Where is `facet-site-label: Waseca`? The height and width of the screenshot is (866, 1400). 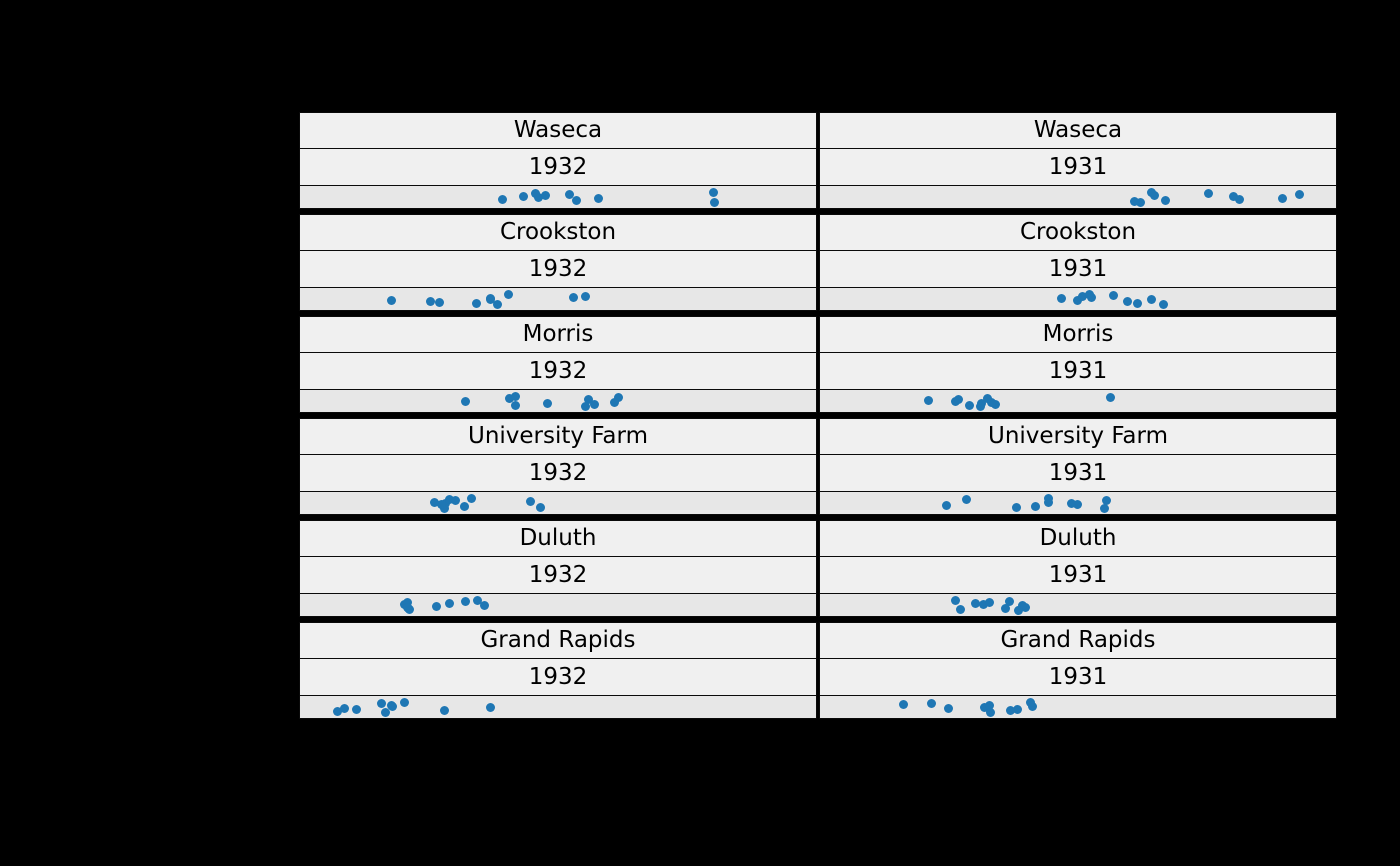
facet-site-label: Waseca is located at coordinates (1078, 130).